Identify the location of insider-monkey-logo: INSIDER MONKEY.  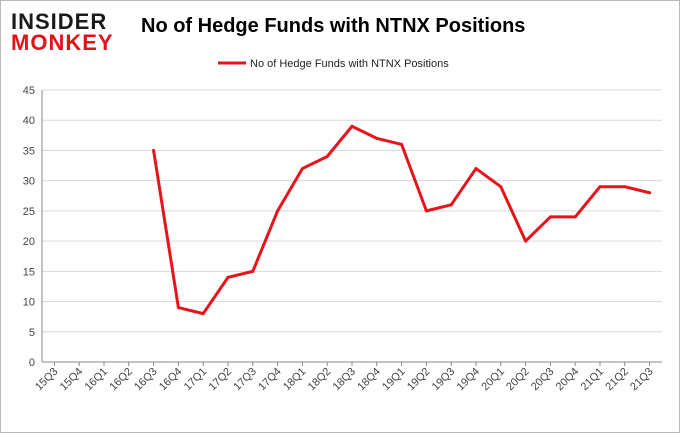
(70, 33).